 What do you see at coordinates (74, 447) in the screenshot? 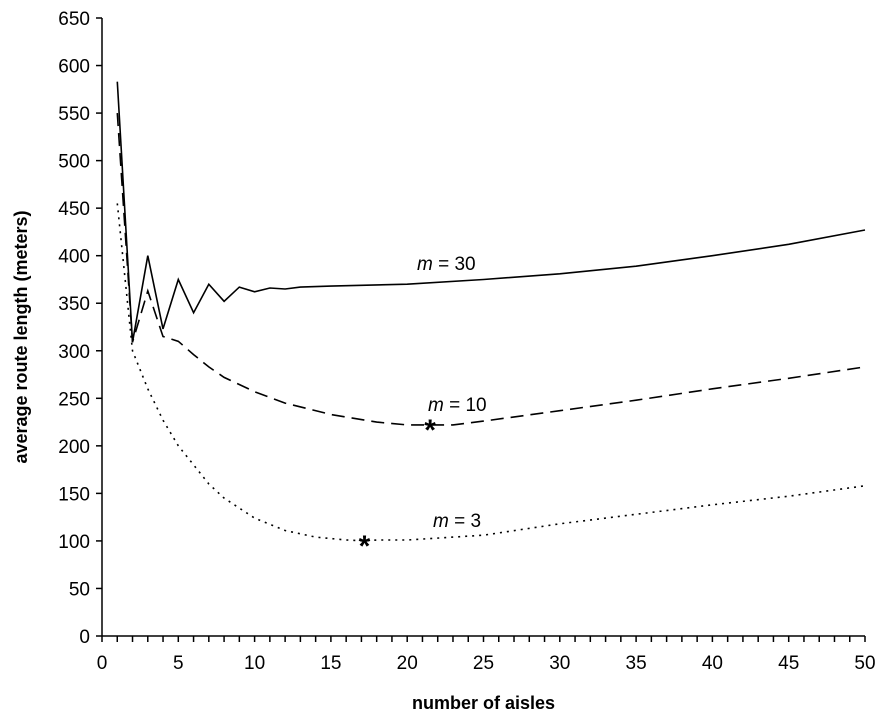
I see `y-tick-label: 200` at bounding box center [74, 447].